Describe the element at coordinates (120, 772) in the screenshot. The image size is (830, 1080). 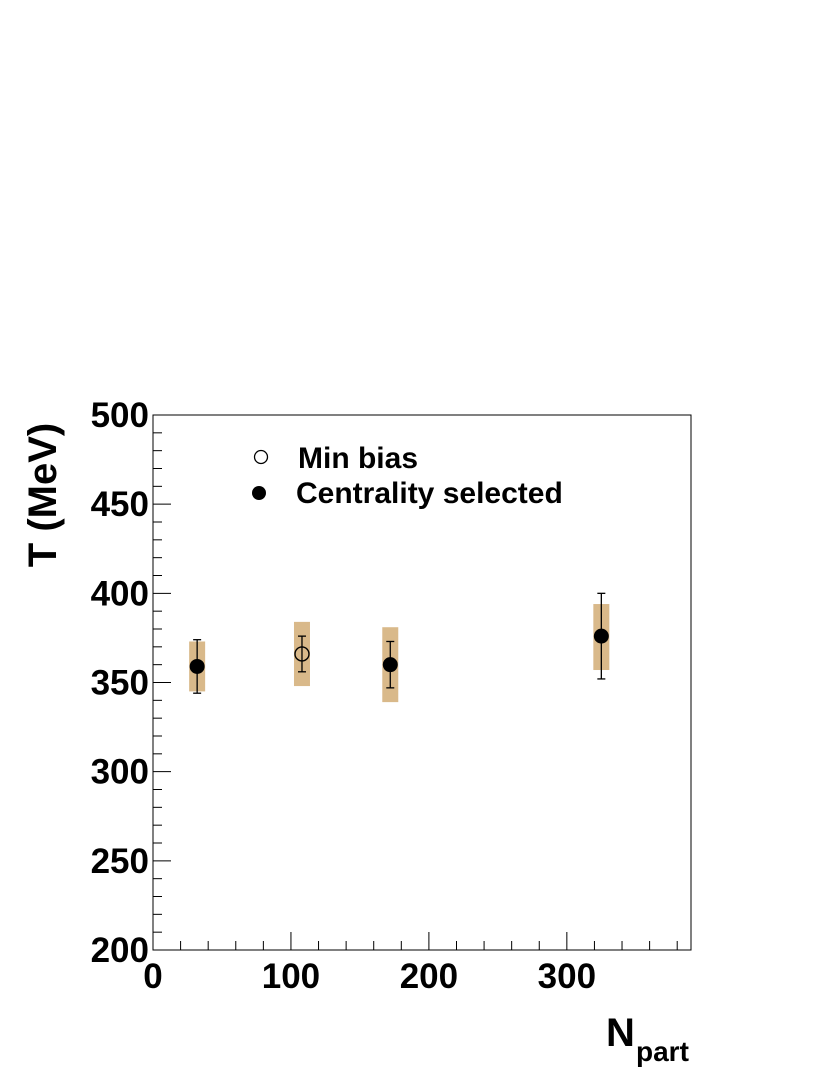
I see `y-tick-label: 300` at that location.